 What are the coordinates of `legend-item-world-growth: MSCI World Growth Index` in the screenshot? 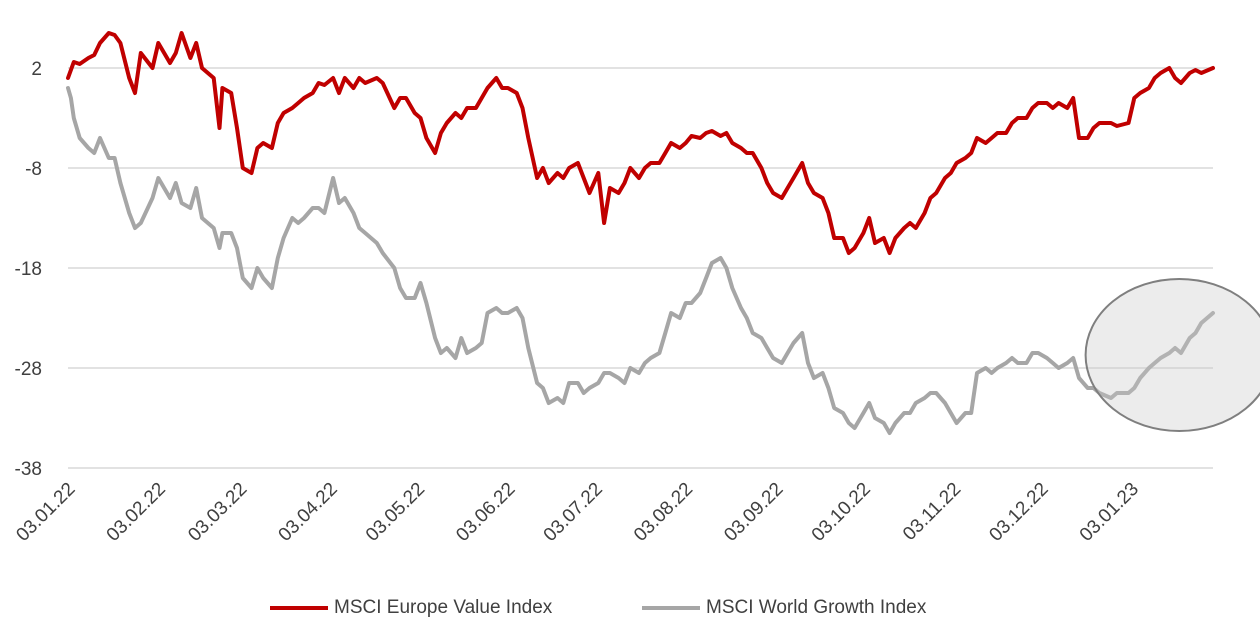 It's located at (784, 608).